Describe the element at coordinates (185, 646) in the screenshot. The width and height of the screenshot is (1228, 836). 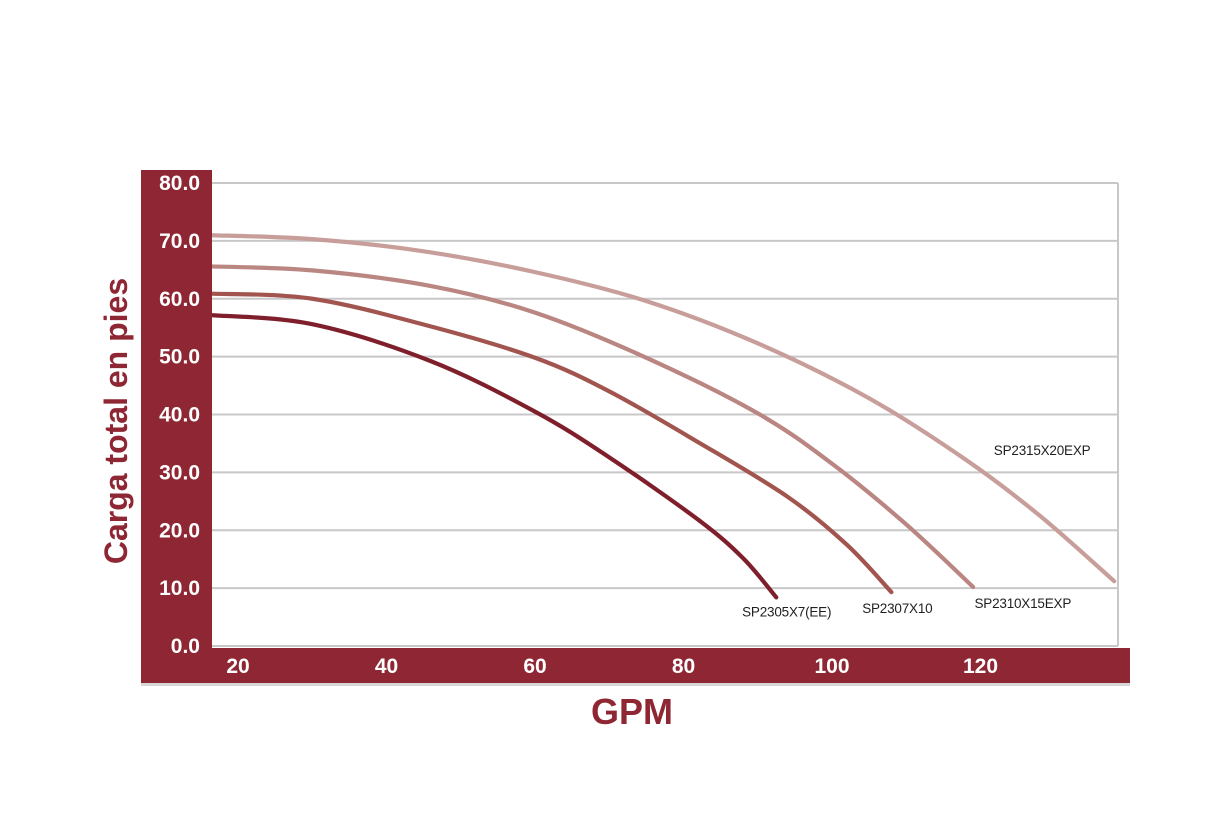
I see `y-tick-label: 0.0` at that location.